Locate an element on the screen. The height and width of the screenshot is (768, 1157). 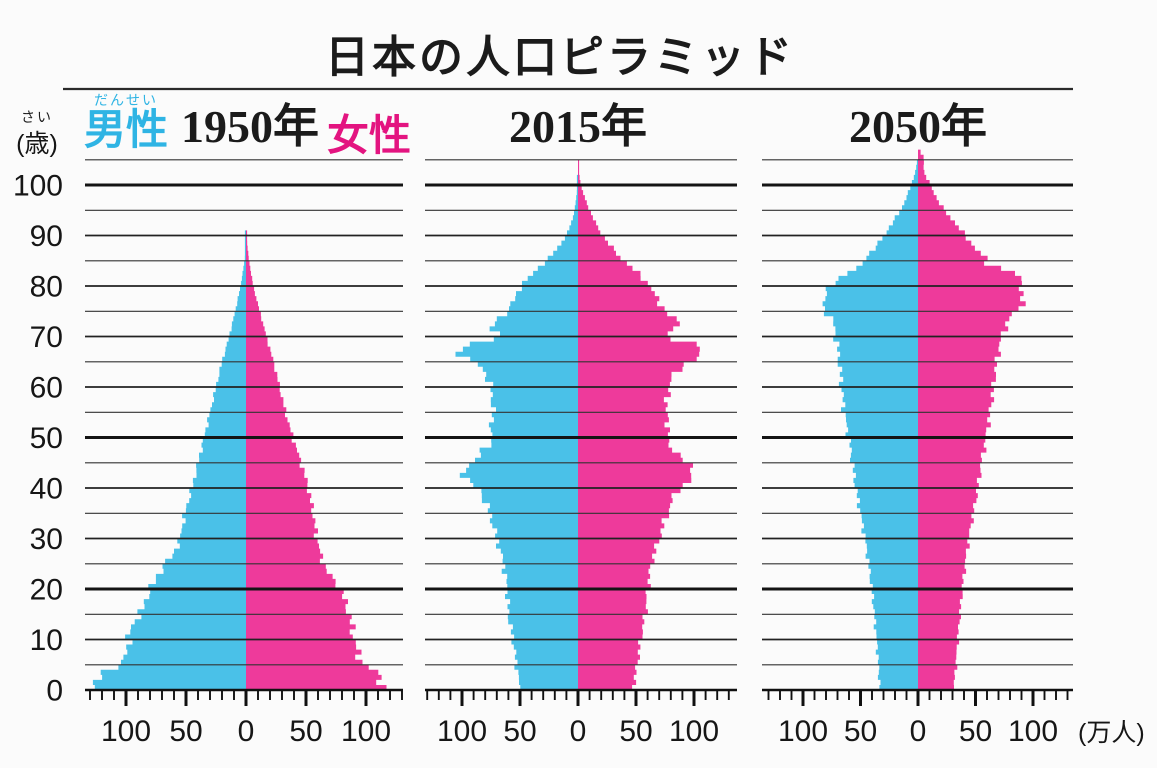
age-tick-label-50: 50 is located at coordinates (46, 438).